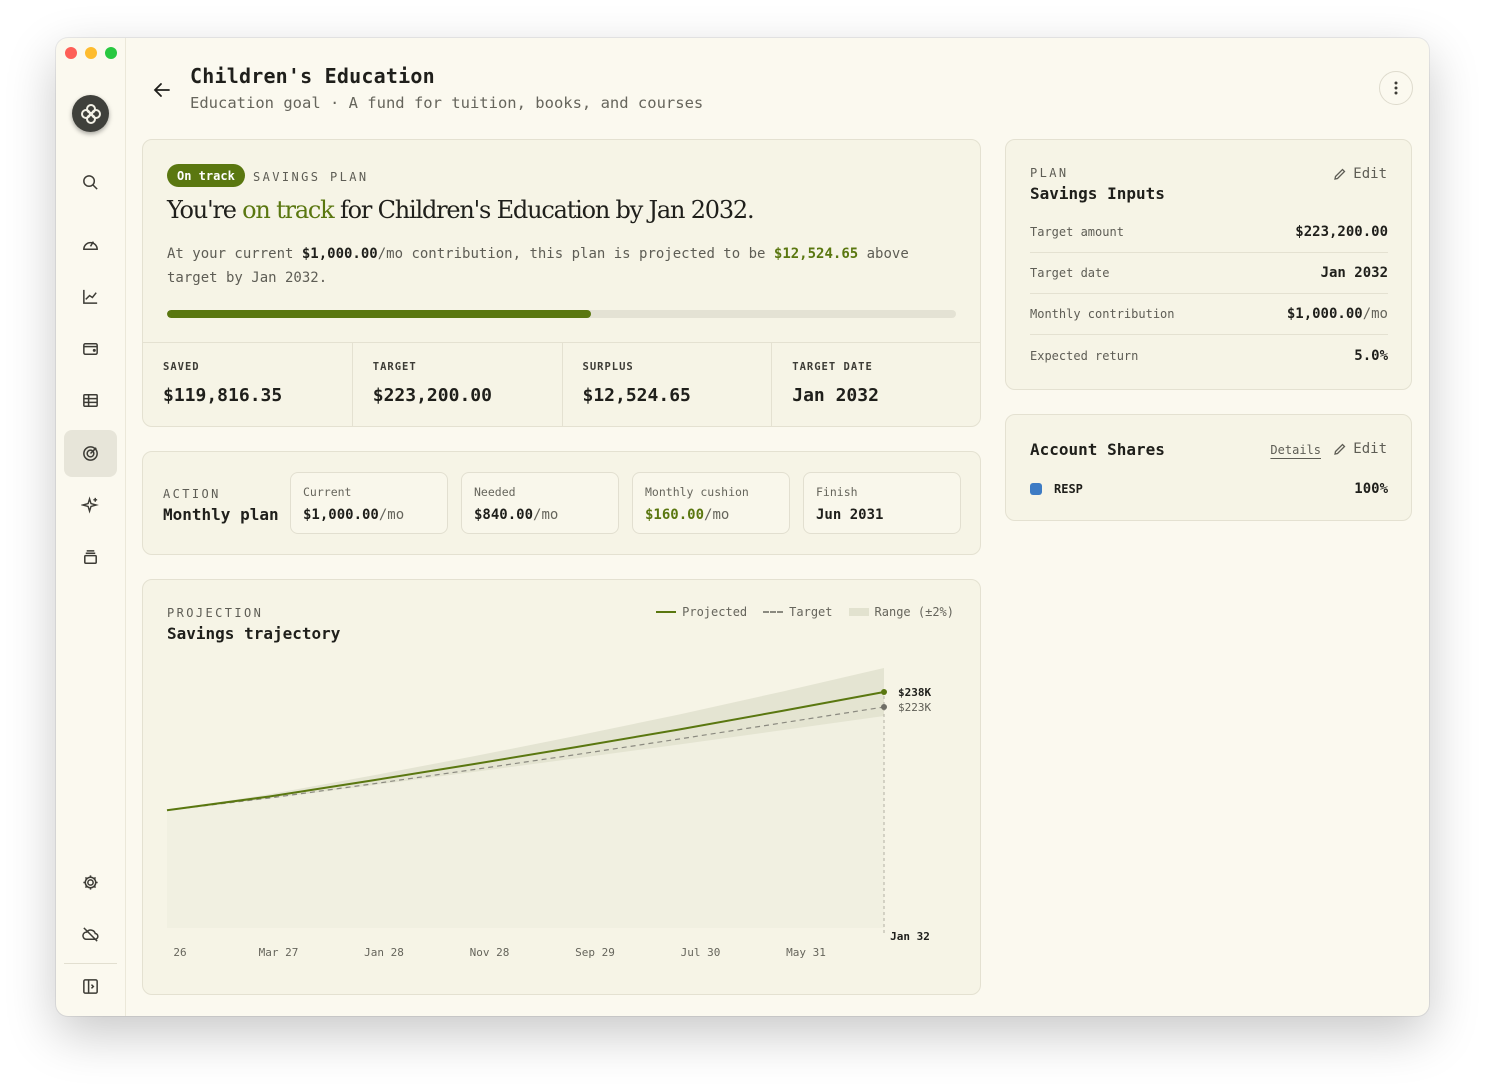 The image size is (1485, 1090). Describe the element at coordinates (675, 515) in the screenshot. I see `mini-amount: $160.00` at that location.